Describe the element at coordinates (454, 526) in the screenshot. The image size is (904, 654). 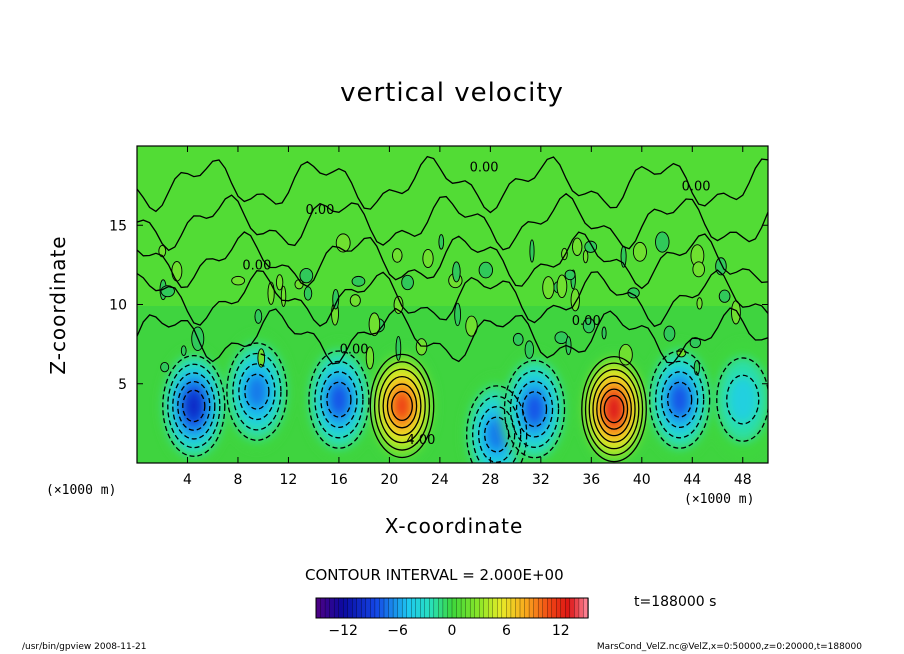
I see `x-axis-label: X-coordinate` at that location.